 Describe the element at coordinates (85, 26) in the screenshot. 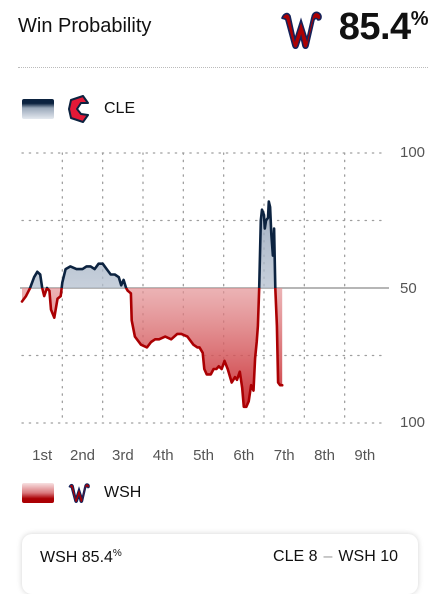

I see `chart-title: Win Probability` at that location.